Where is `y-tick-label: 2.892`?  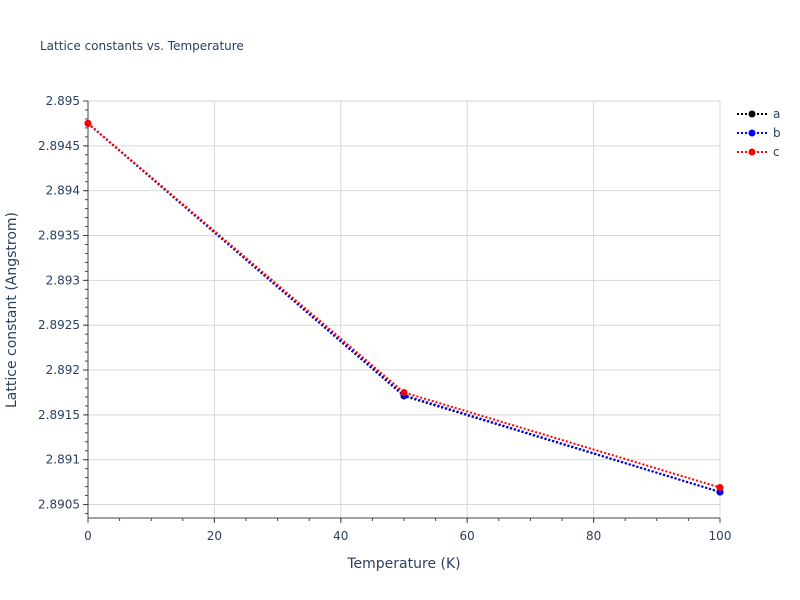
y-tick-label: 2.892 is located at coordinates (63, 370).